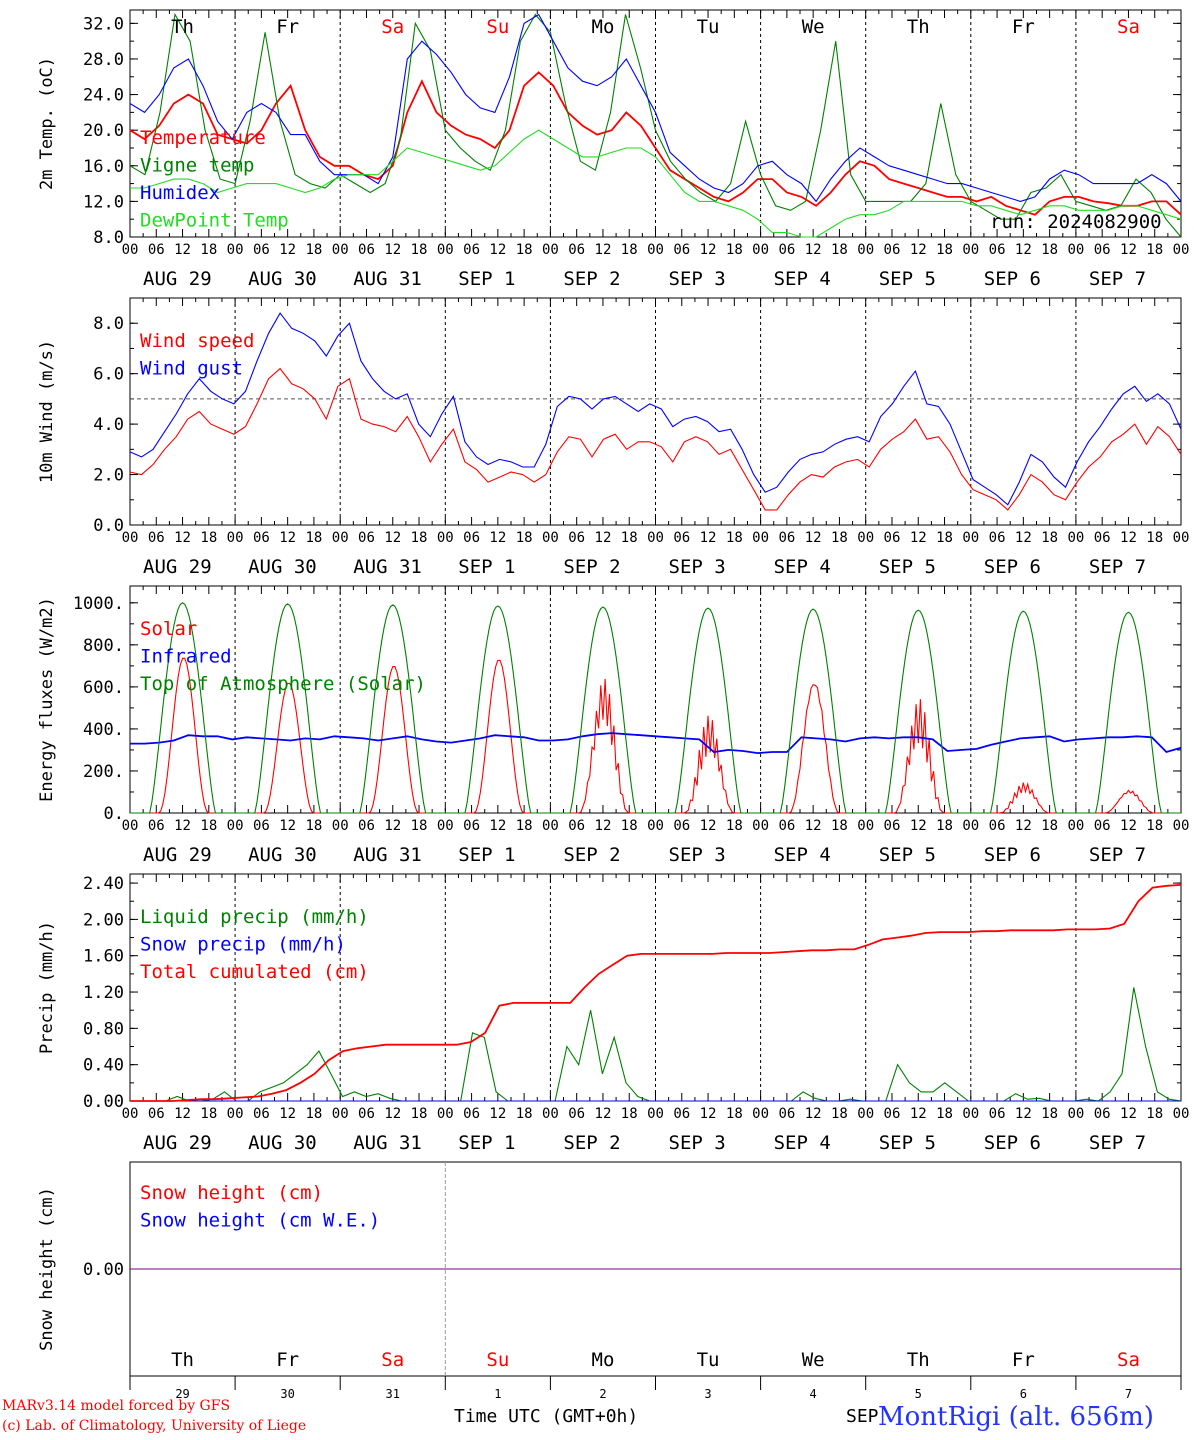  I want to click on date-label: SEP 7, so click(1117, 279).